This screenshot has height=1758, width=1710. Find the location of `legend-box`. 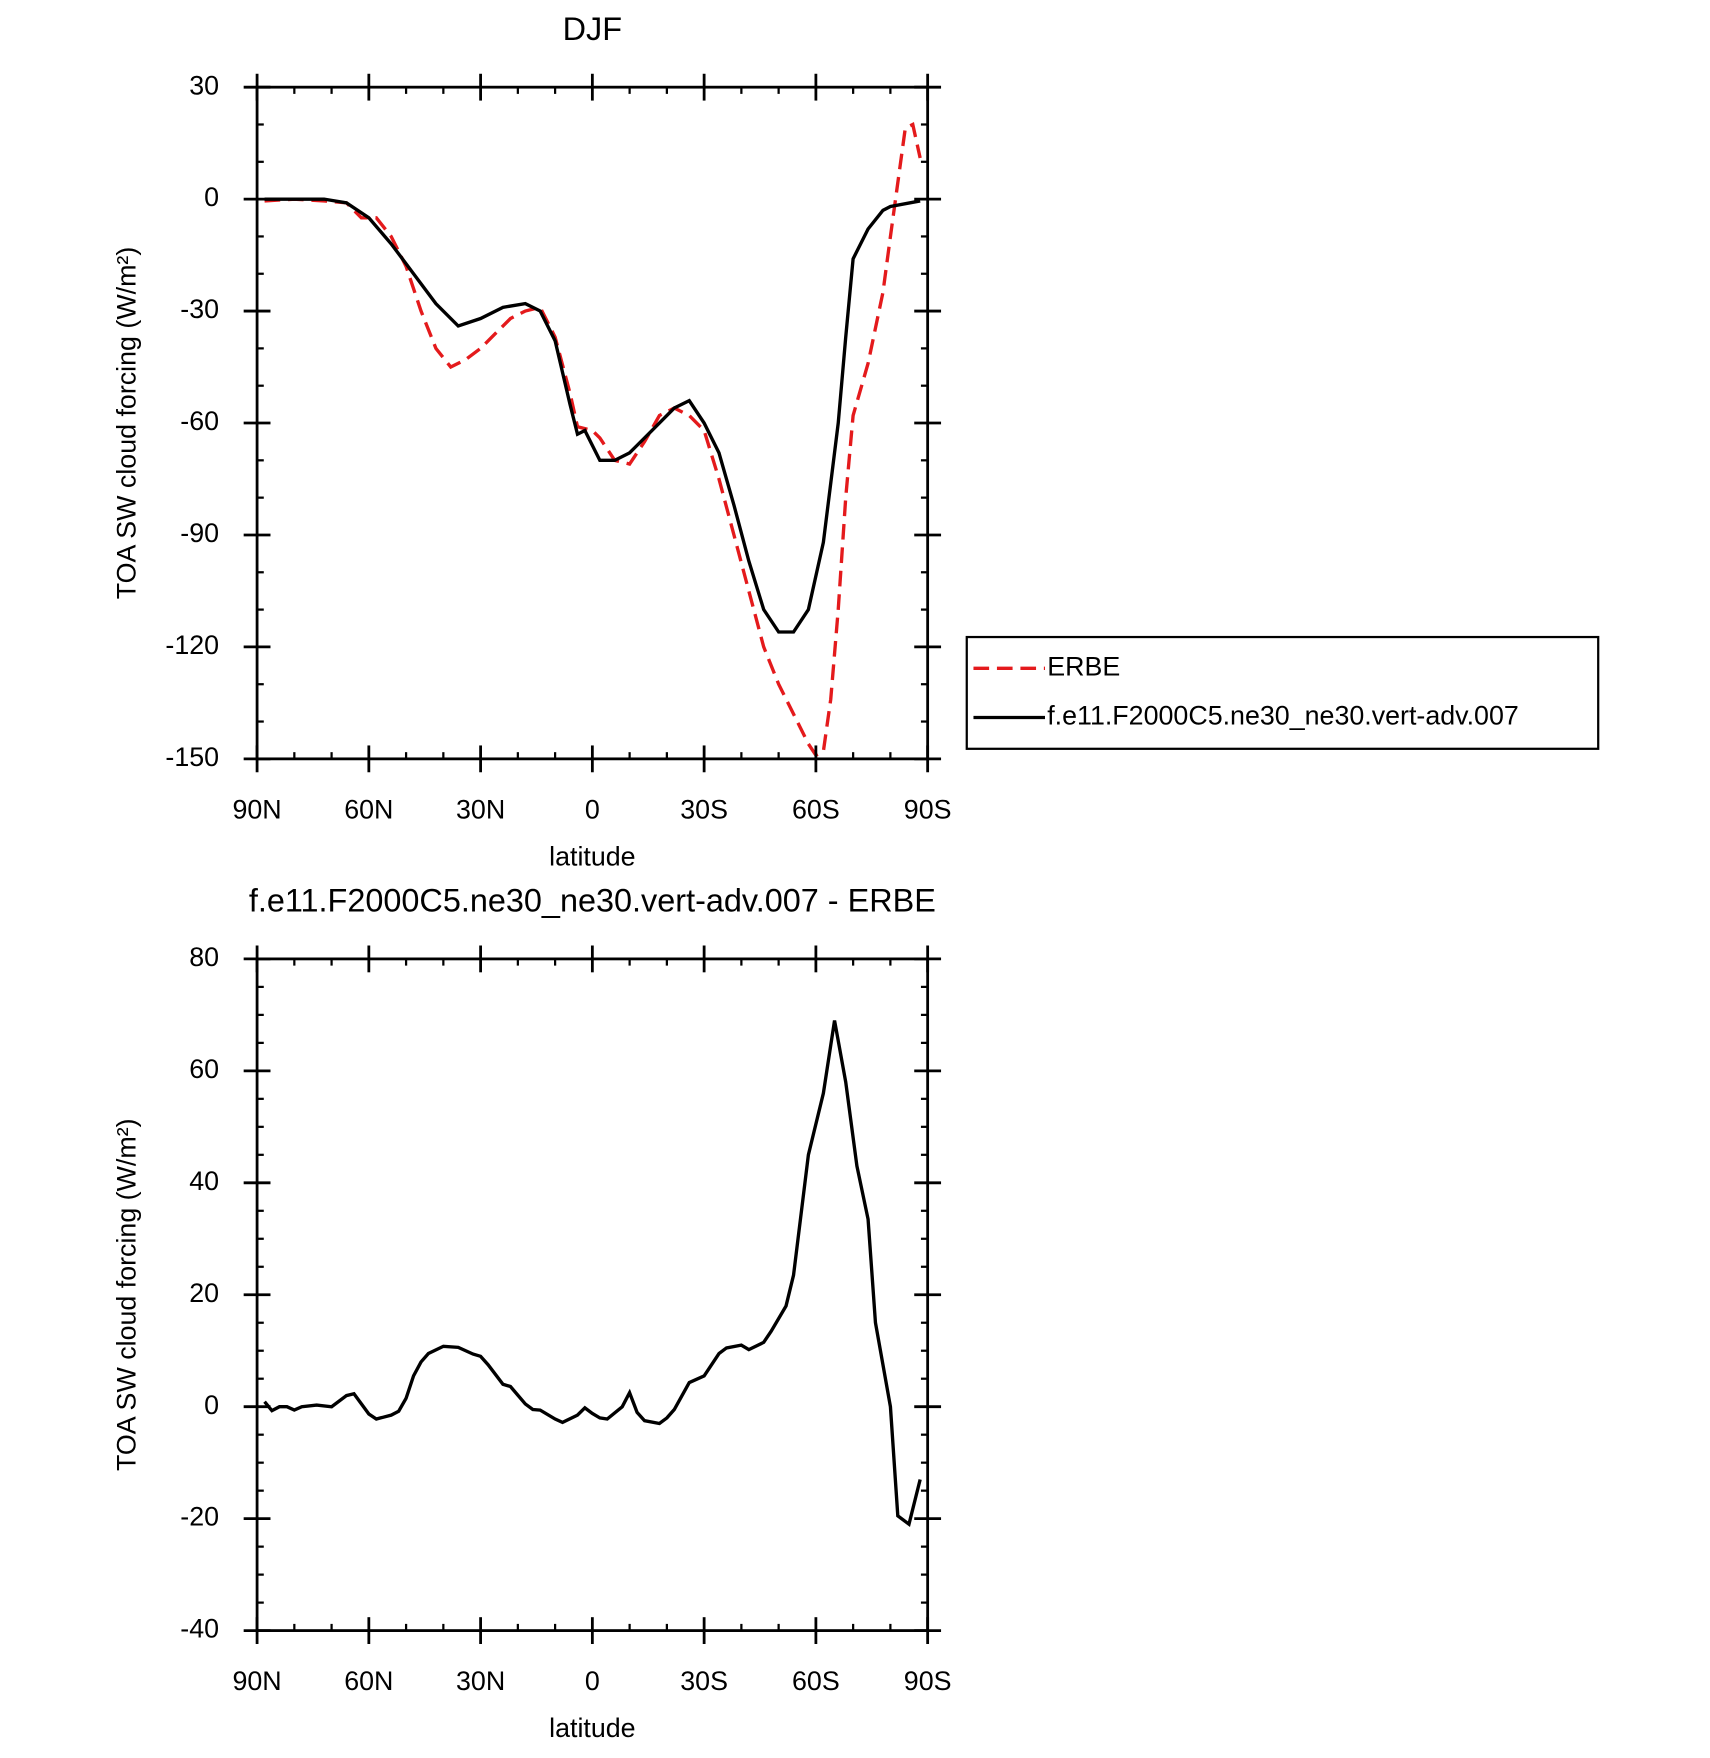

legend-box is located at coordinates (1282, 692).